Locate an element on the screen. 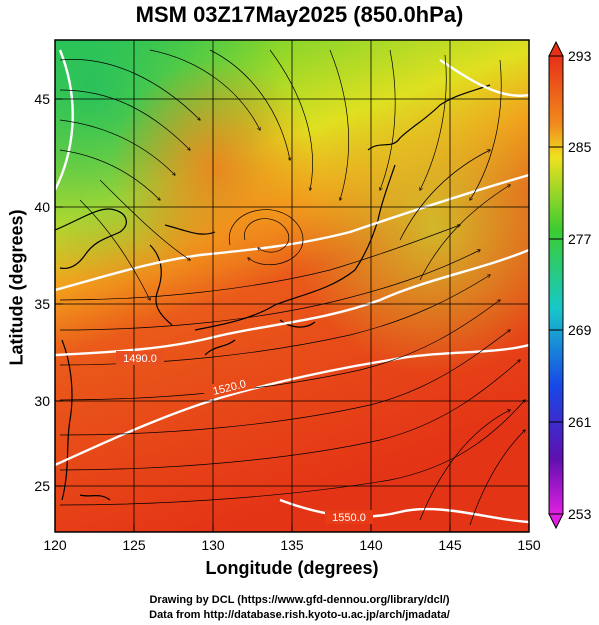  y-tick-40: 40 is located at coordinates (42, 207).